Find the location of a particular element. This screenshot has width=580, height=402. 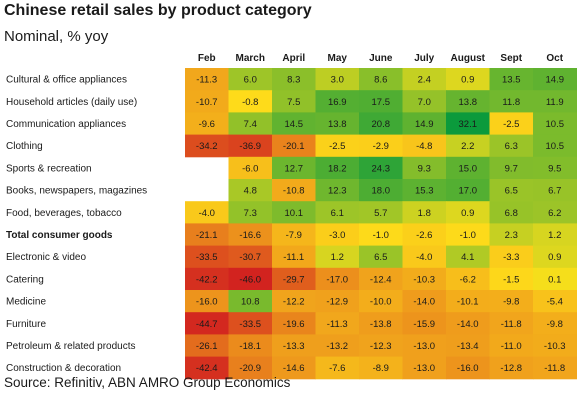

cell-value: -11.1 is located at coordinates (293, 257).